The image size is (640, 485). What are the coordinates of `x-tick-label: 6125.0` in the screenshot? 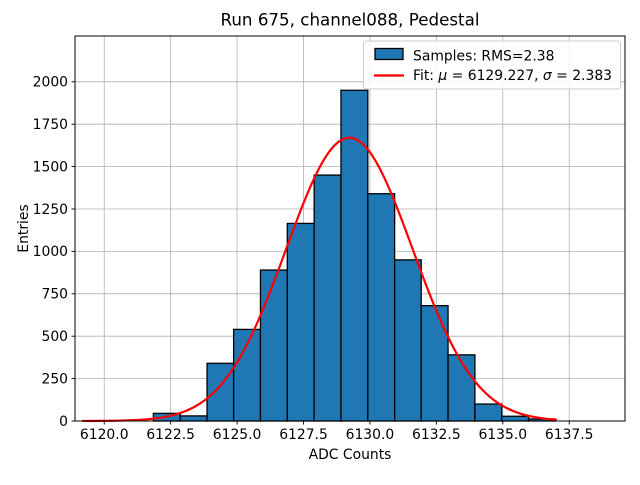 It's located at (237, 435).